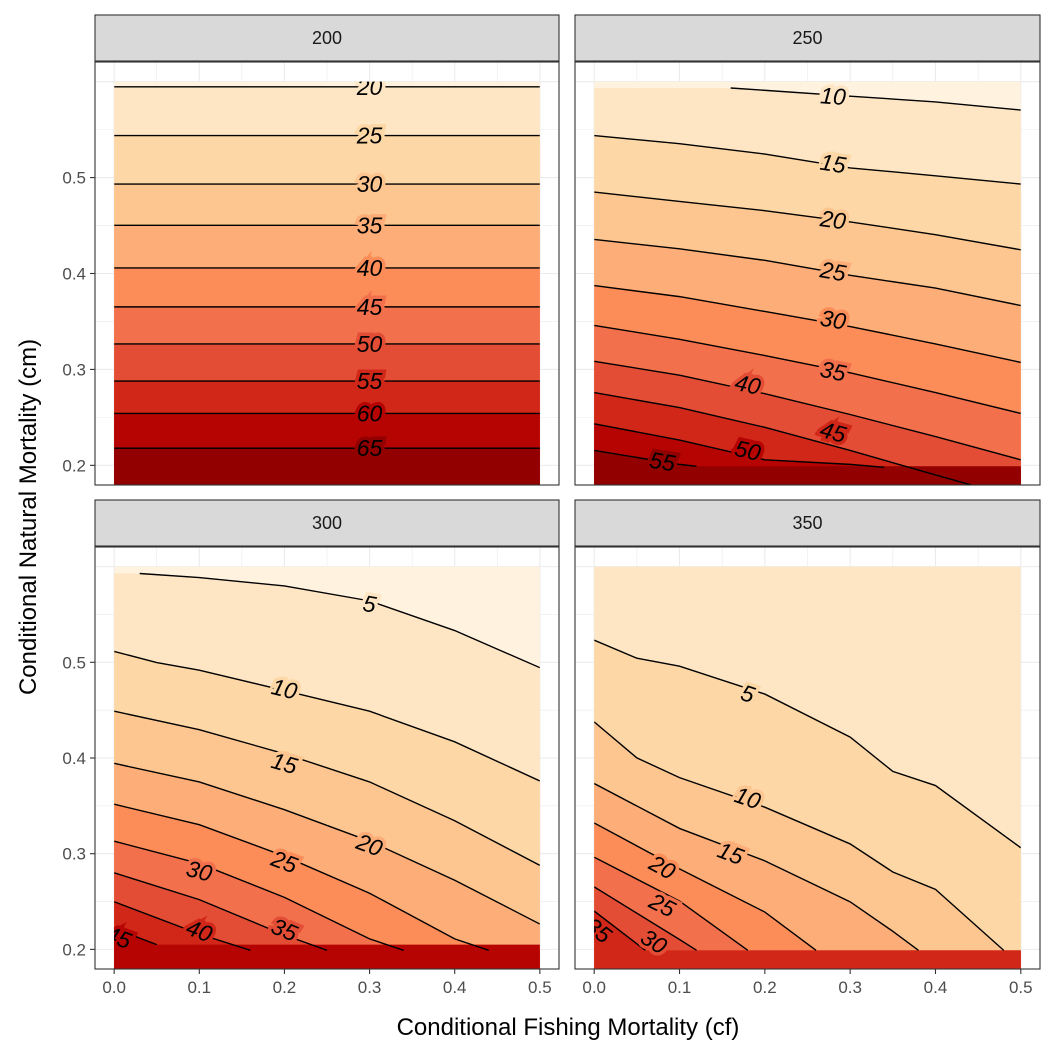  I want to click on contour-label-65: 65, so click(370, 448).